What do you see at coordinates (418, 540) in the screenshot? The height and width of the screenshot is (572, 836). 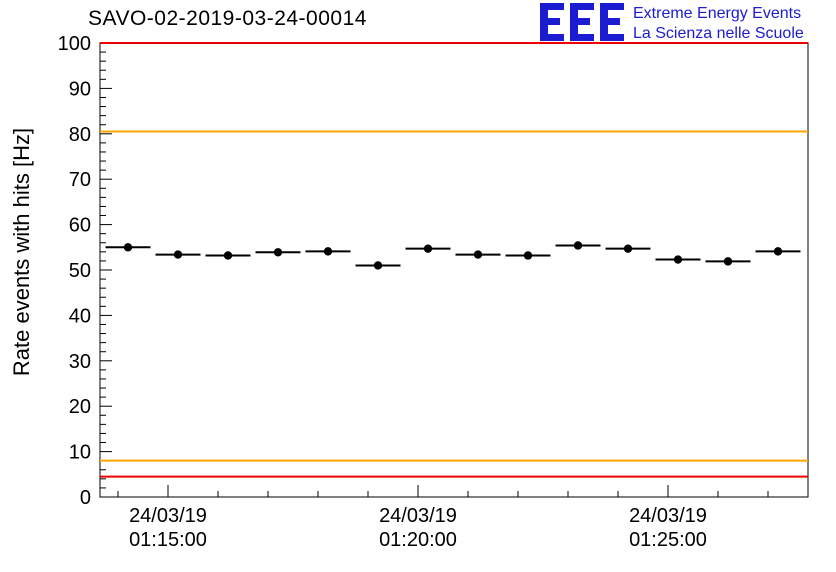 I see `svg-text: 01:20:00` at bounding box center [418, 540].